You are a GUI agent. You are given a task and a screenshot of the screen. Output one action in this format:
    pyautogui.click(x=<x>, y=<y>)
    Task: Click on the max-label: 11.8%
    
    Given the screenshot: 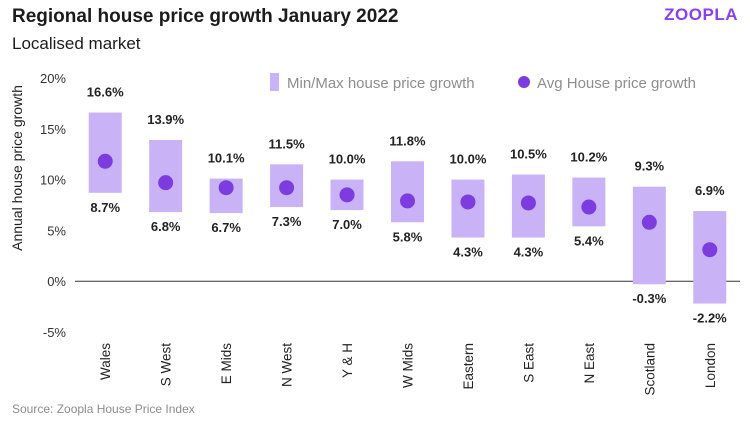 What is the action you would take?
    pyautogui.click(x=407, y=140)
    